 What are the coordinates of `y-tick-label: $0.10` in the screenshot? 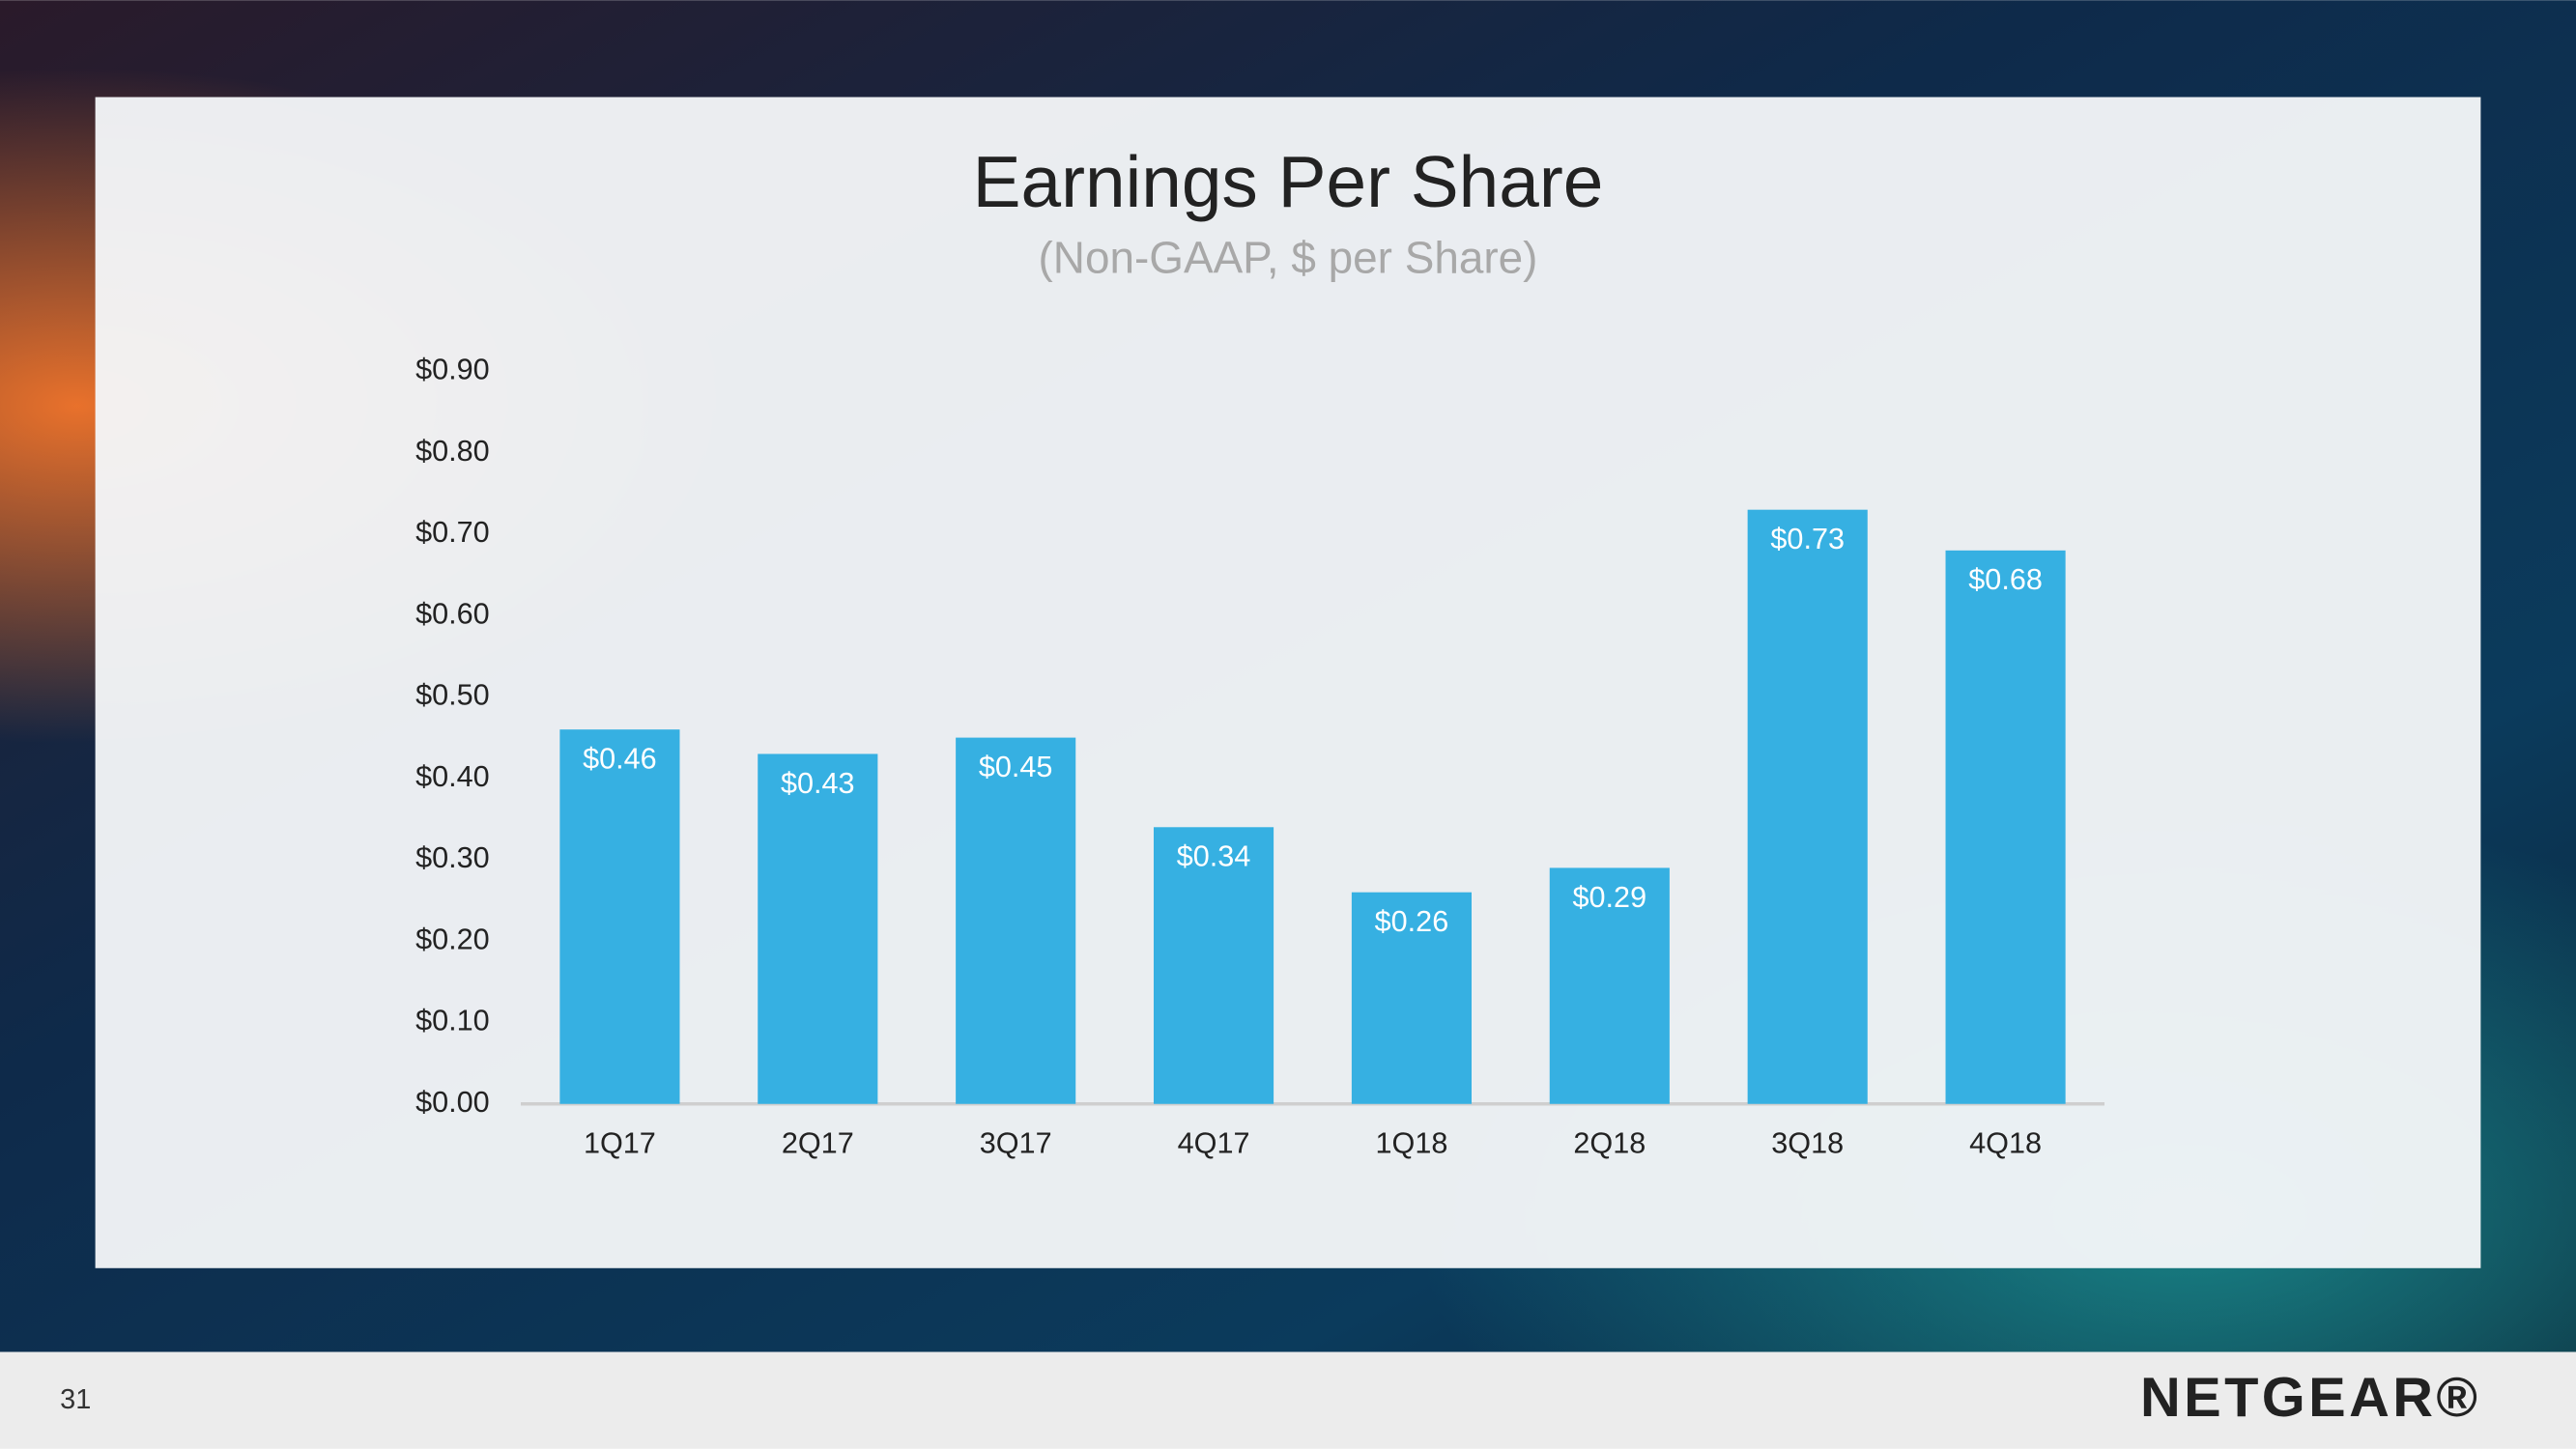 It's located at (453, 1021).